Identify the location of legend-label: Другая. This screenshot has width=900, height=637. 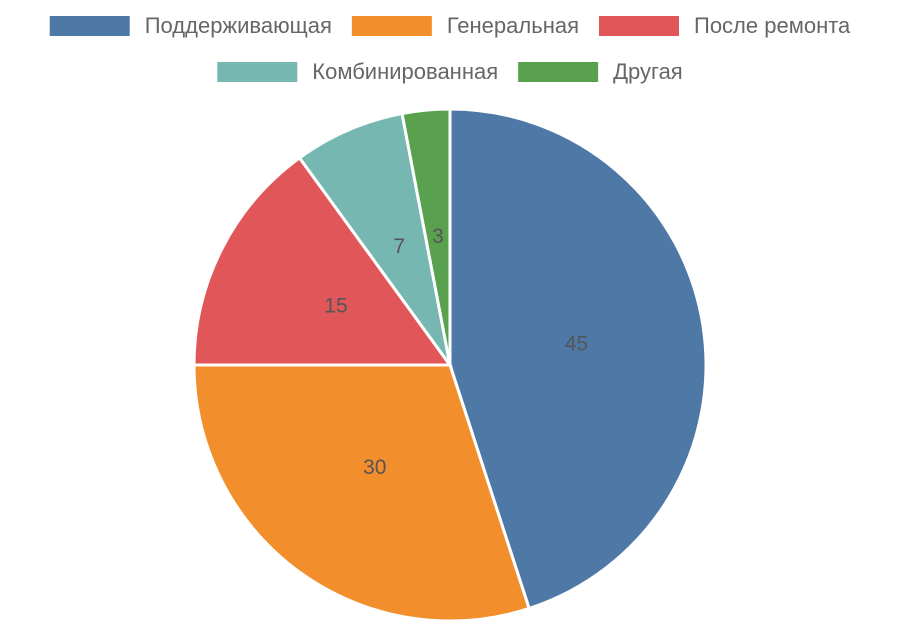
(648, 71).